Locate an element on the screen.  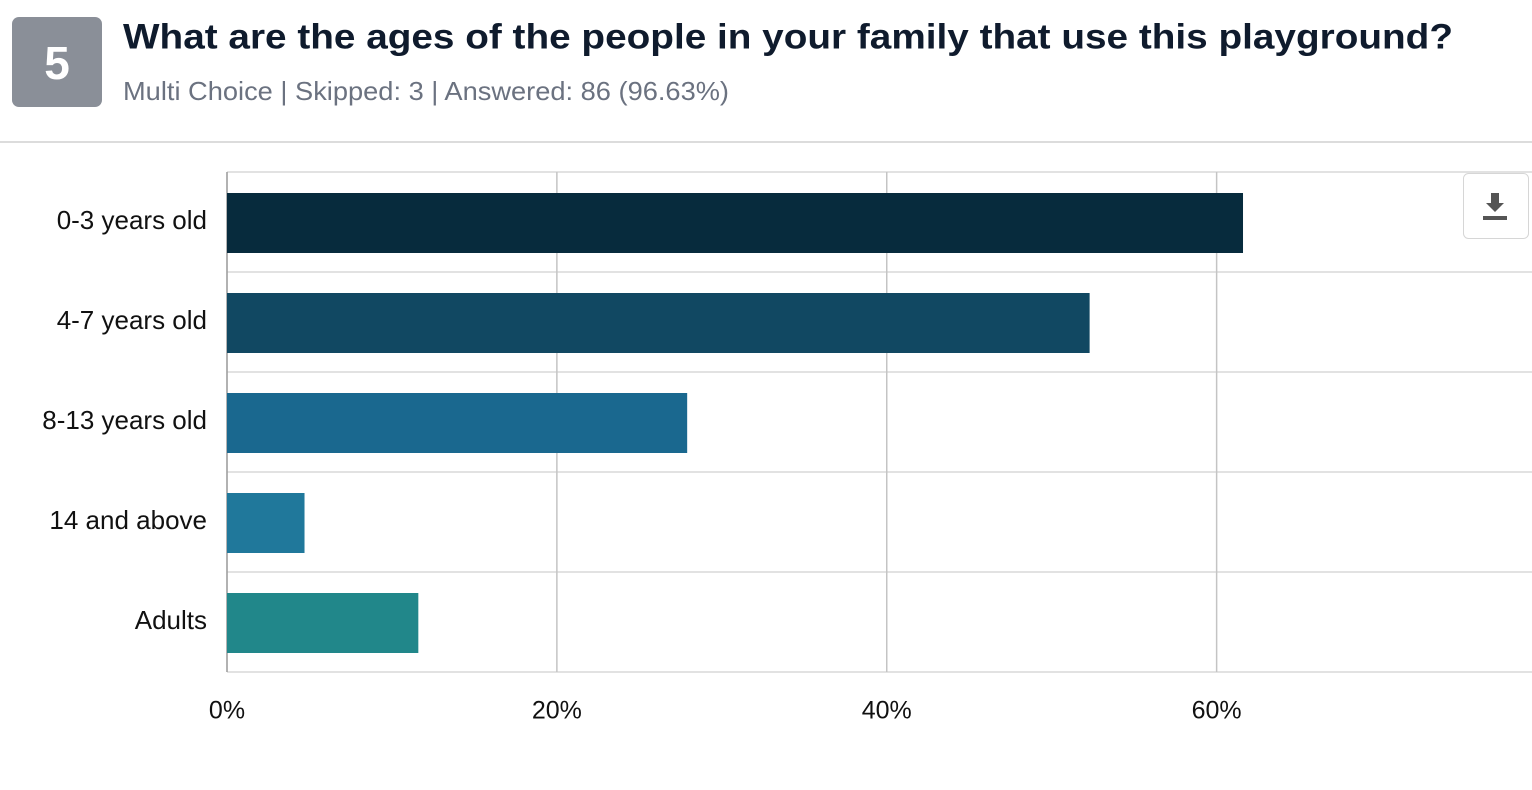
question-number: 5 is located at coordinates (57, 63).